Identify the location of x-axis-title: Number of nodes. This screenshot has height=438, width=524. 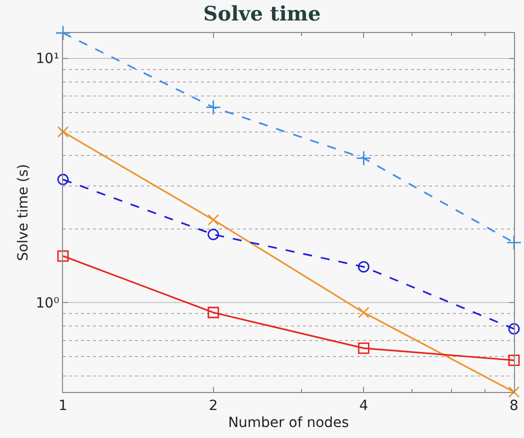
(288, 423).